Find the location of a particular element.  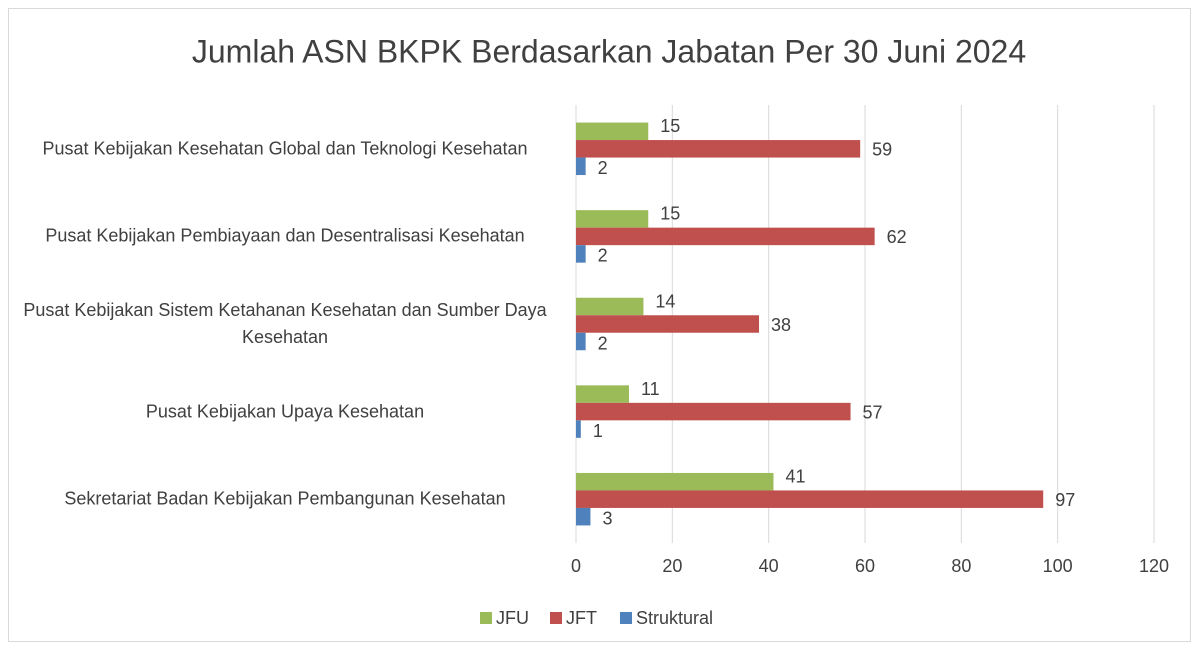

x-tick-label: 40 is located at coordinates (769, 566).